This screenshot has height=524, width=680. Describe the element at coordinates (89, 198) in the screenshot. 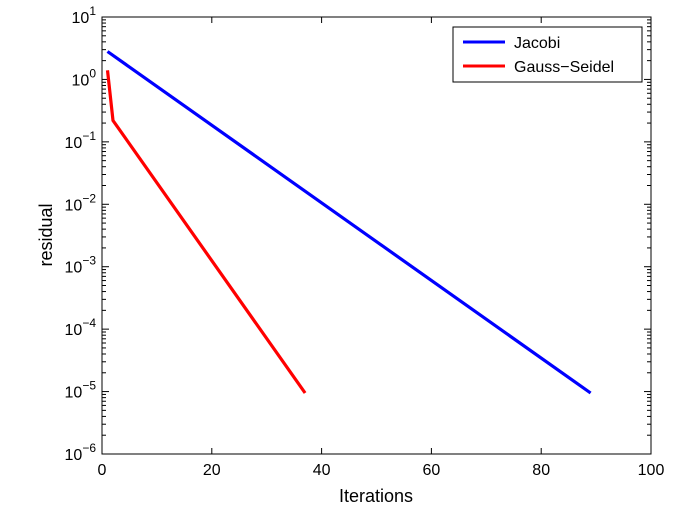

I see `y-tick-exponent: −2` at that location.